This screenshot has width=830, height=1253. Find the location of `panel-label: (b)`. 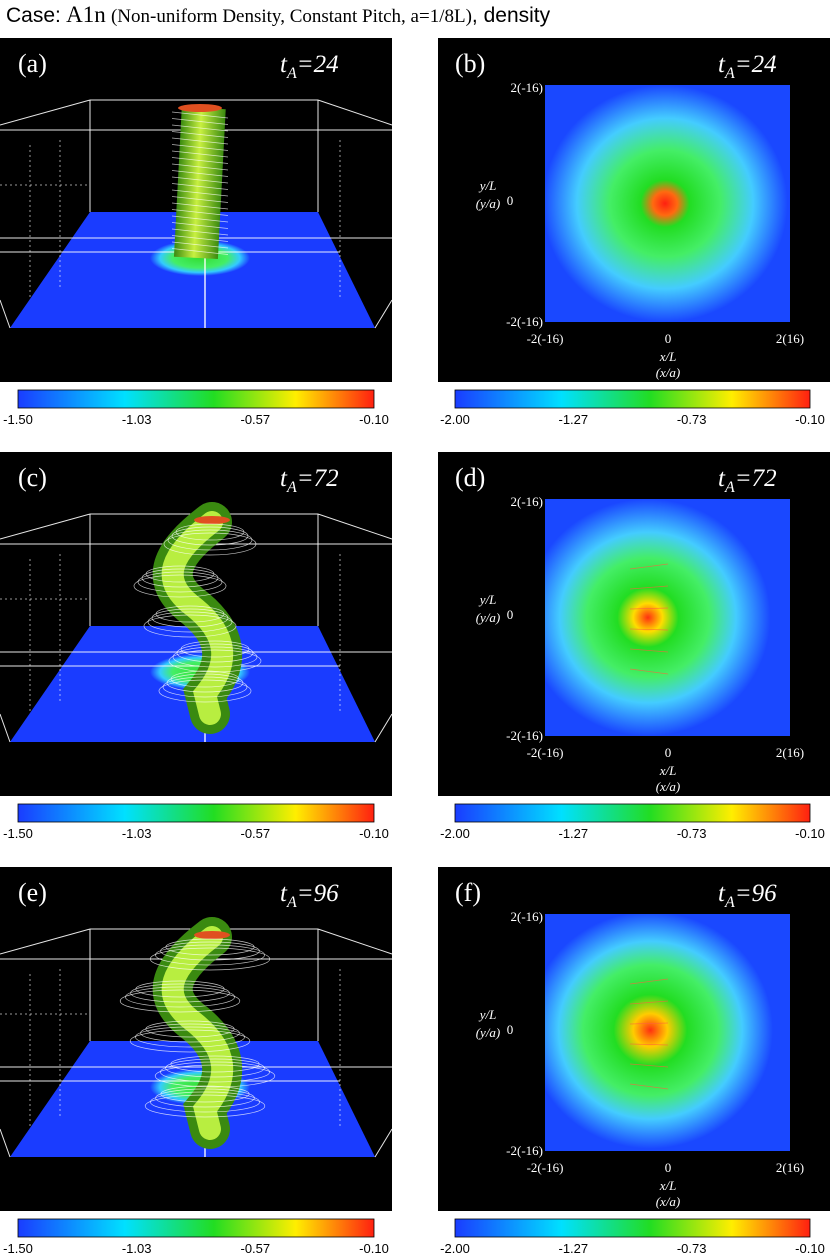

panel-label: (b) is located at coordinates (470, 63).